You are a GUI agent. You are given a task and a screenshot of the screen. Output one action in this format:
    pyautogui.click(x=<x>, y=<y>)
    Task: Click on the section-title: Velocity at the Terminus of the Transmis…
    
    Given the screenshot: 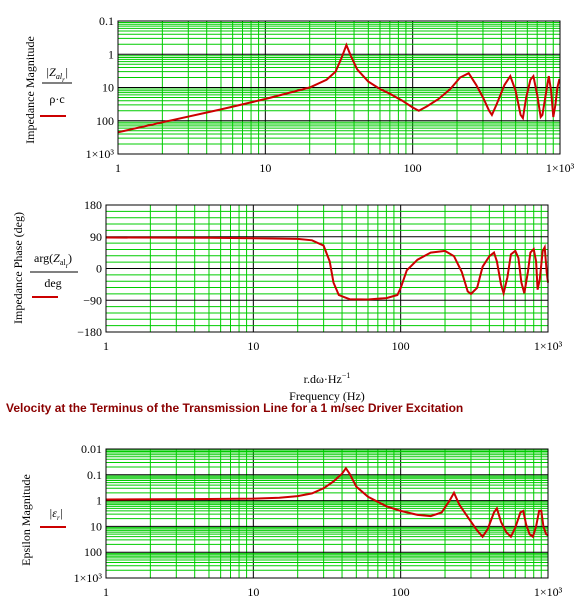 What is the action you would take?
    pyautogui.click(x=235, y=408)
    